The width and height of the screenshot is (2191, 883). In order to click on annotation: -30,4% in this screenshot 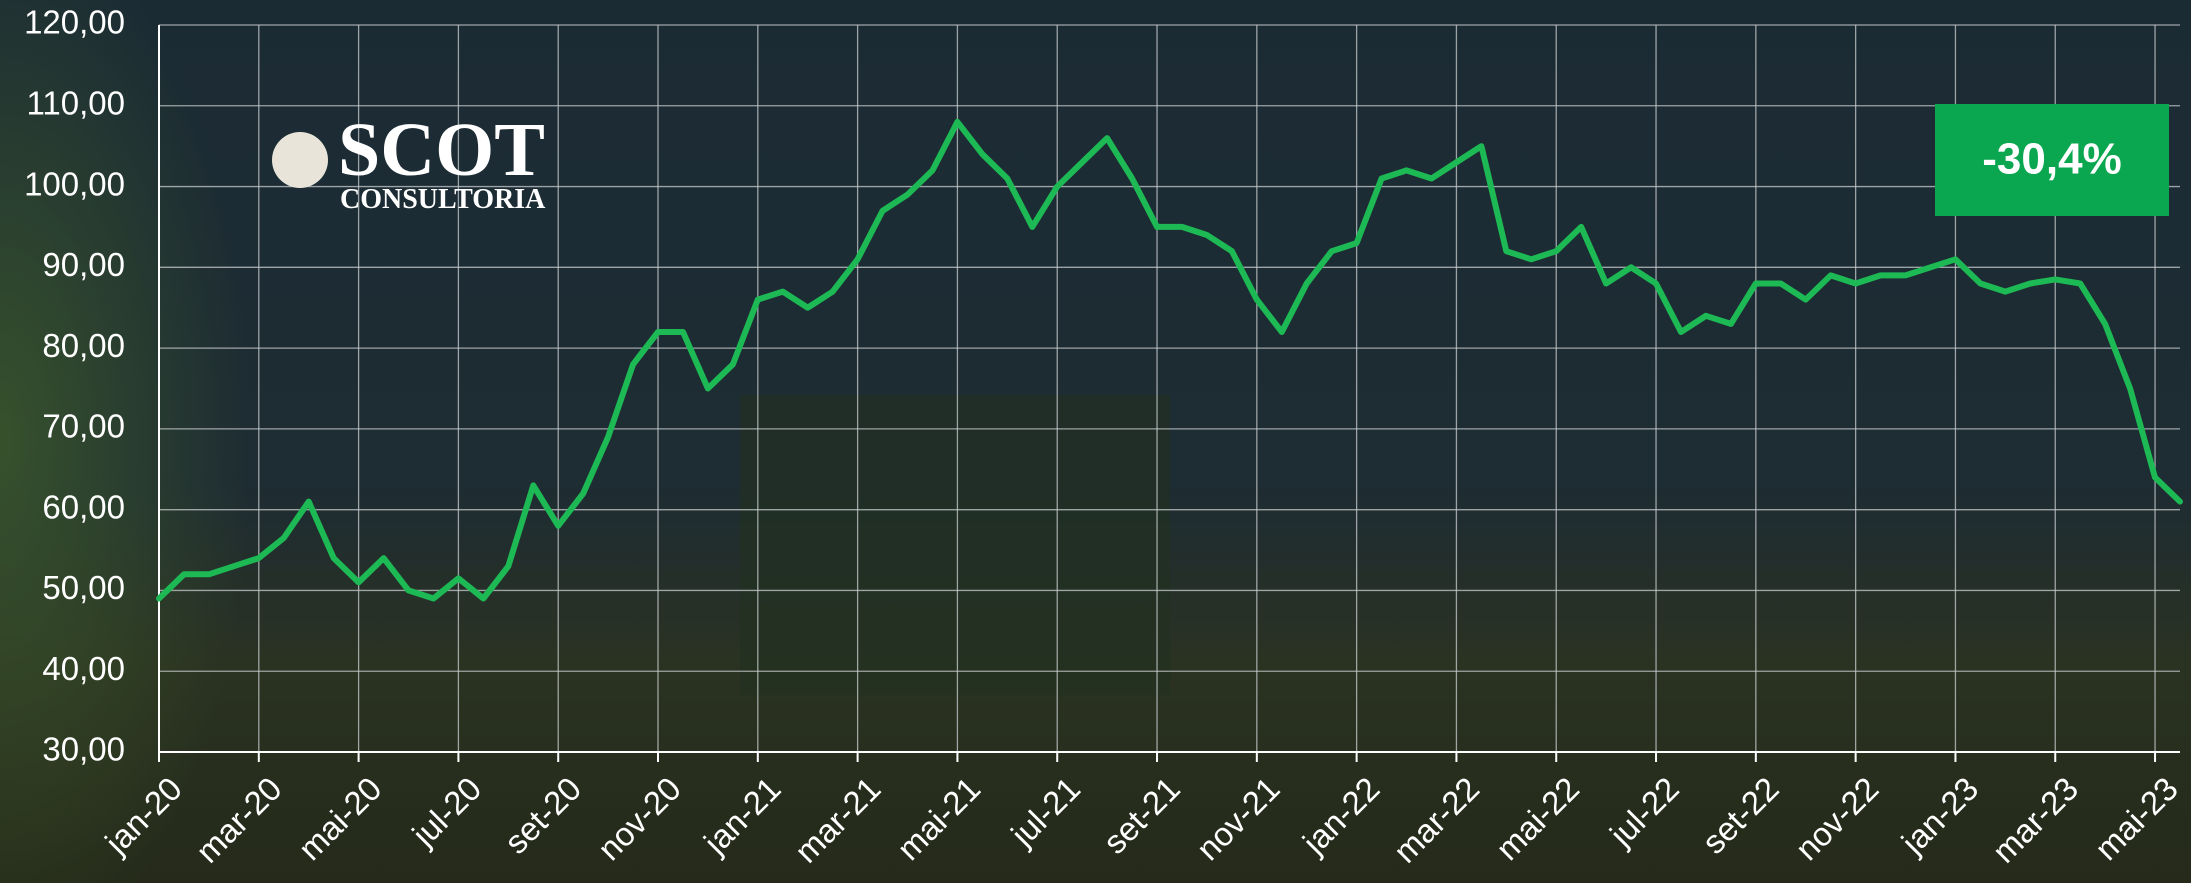, I will do `click(2052, 160)`.